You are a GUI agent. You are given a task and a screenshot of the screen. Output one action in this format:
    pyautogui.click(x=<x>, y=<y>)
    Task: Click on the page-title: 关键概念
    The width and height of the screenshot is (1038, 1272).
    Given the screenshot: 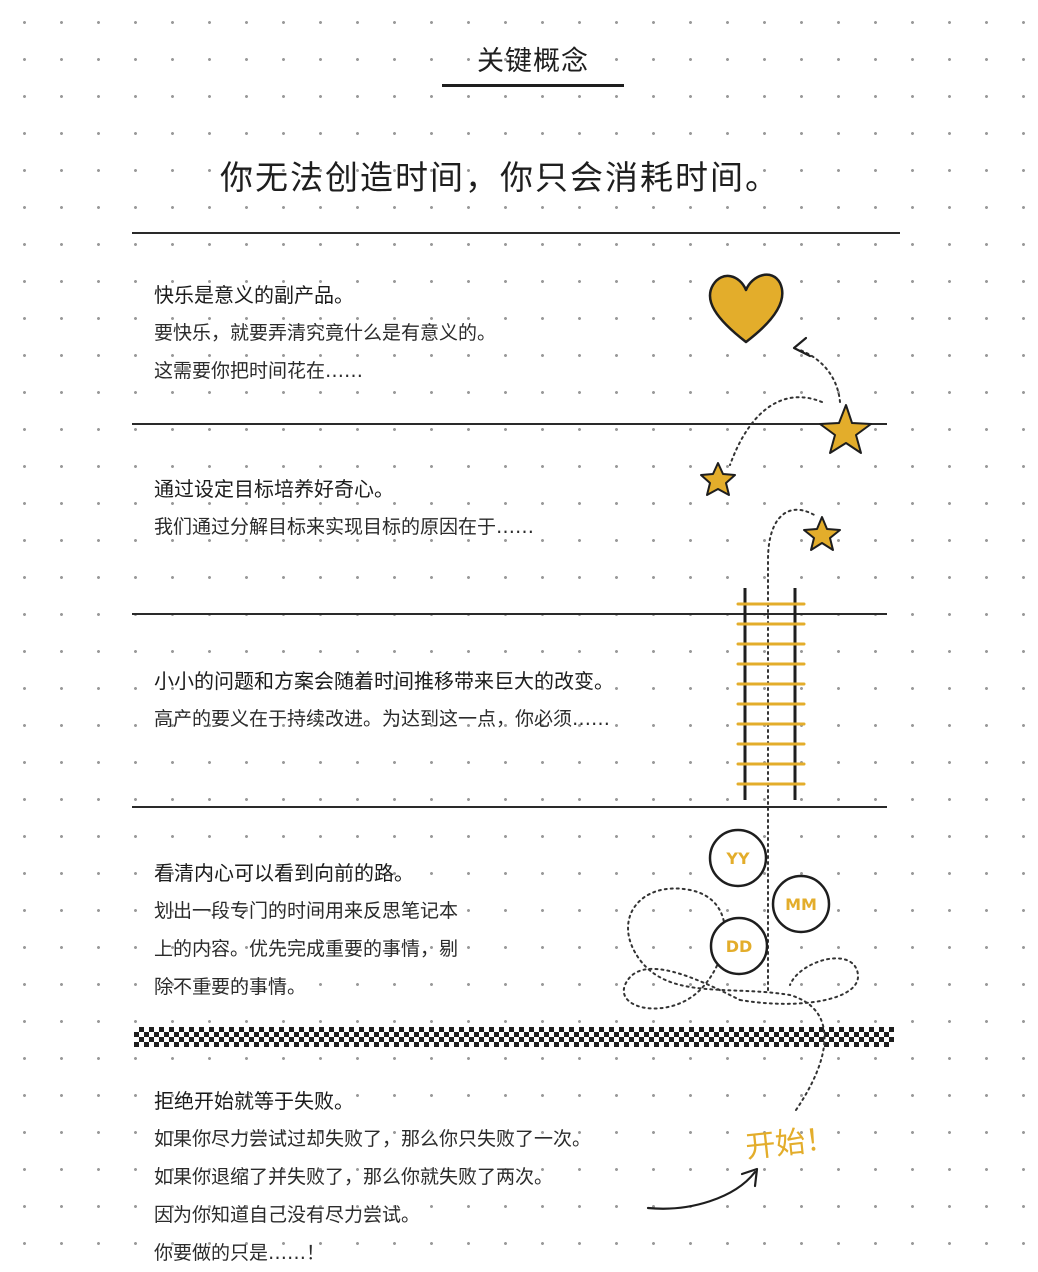 What is the action you would take?
    pyautogui.click(x=533, y=61)
    